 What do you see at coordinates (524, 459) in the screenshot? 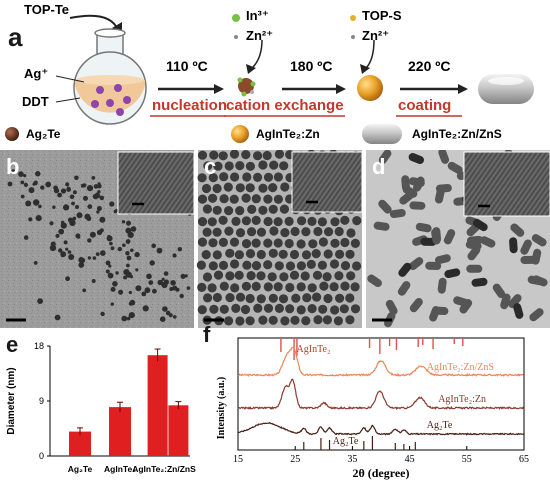
I see `f-x-tick-label: 65` at bounding box center [524, 459].